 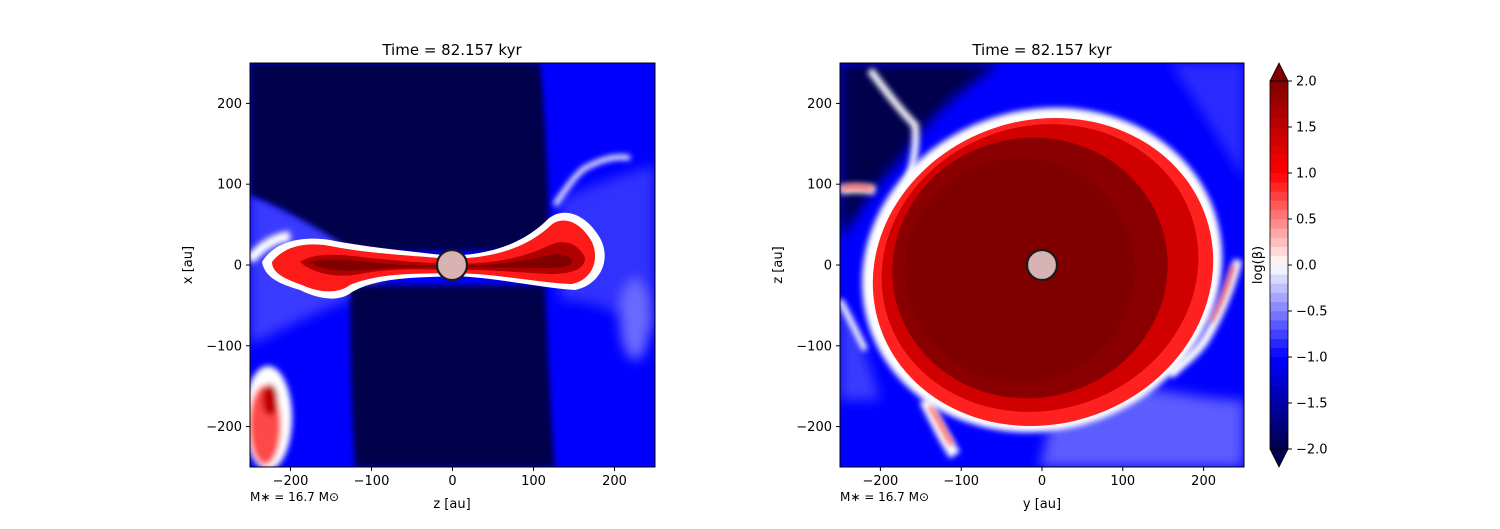 I want to click on colorbar-ticks: −2.0 −1.5 −1.0 −0.5 0.0 0.5 1.0 1.5 2.0, so click(x=1308, y=266).